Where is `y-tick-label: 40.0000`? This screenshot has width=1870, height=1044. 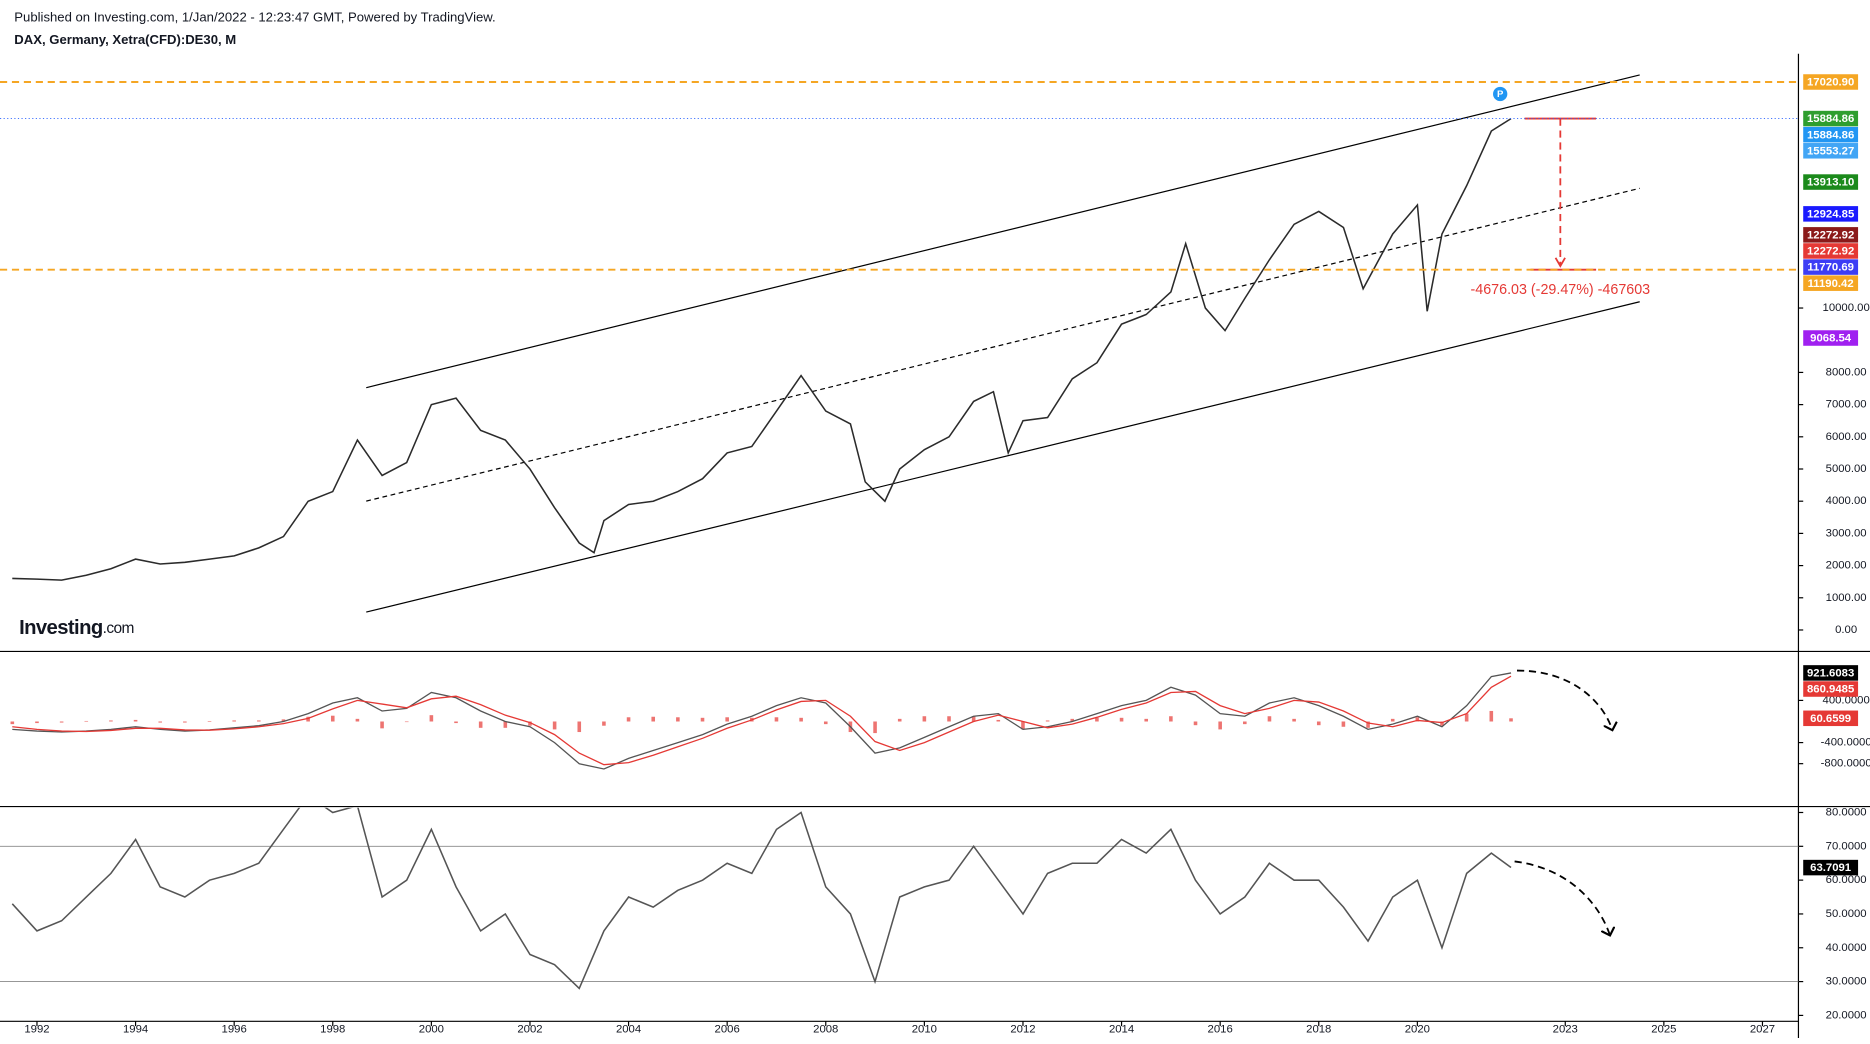
y-tick-label: 40.0000 is located at coordinates (1846, 948).